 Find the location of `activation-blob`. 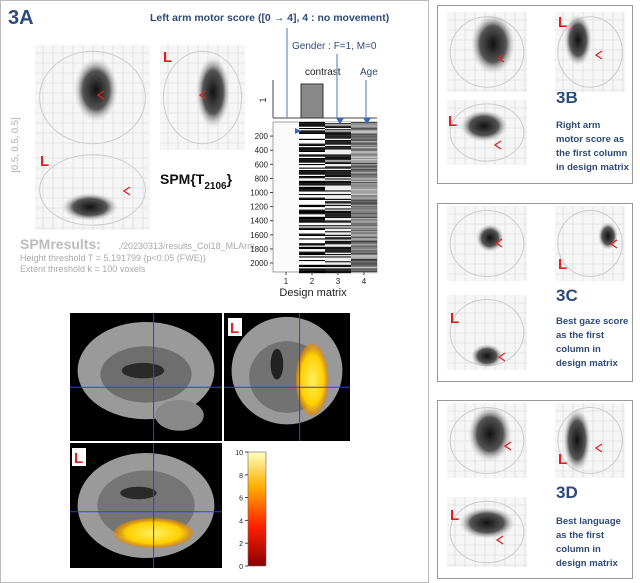

activation-blob is located at coordinates (90, 207).